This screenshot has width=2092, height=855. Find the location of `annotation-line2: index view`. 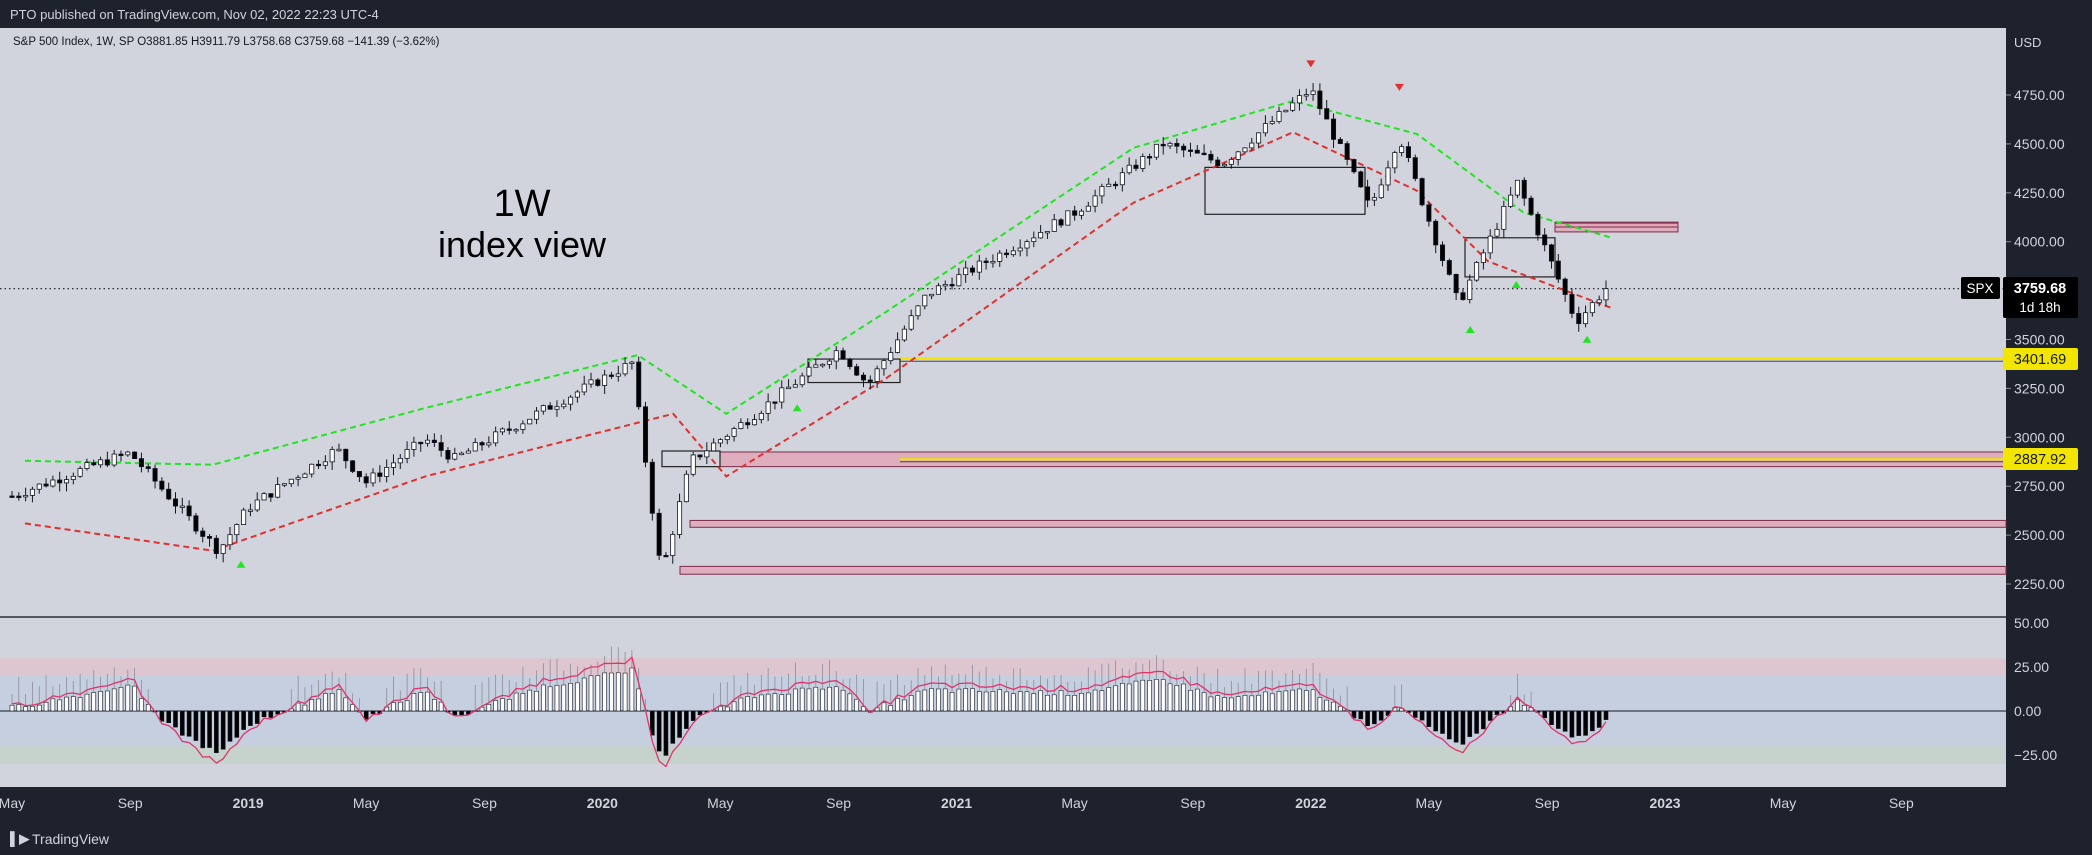

annotation-line2: index view is located at coordinates (522, 244).